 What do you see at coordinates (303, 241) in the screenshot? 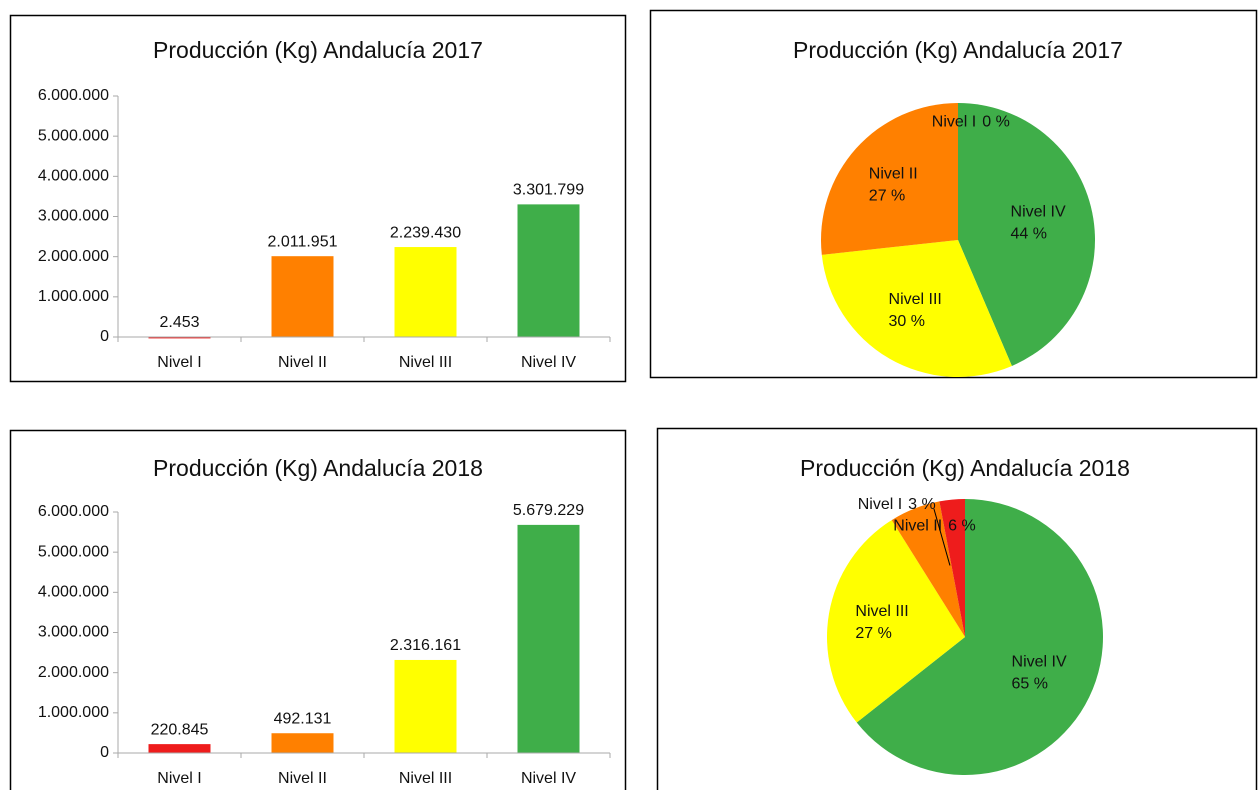
I see `value-label: 2.011.951` at bounding box center [303, 241].